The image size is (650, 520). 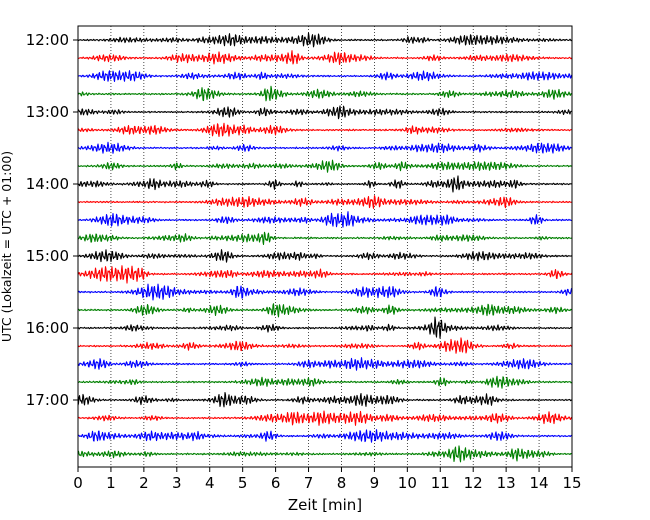 I want to click on y-tick-label-14:00: 14:00, so click(x=47, y=184).